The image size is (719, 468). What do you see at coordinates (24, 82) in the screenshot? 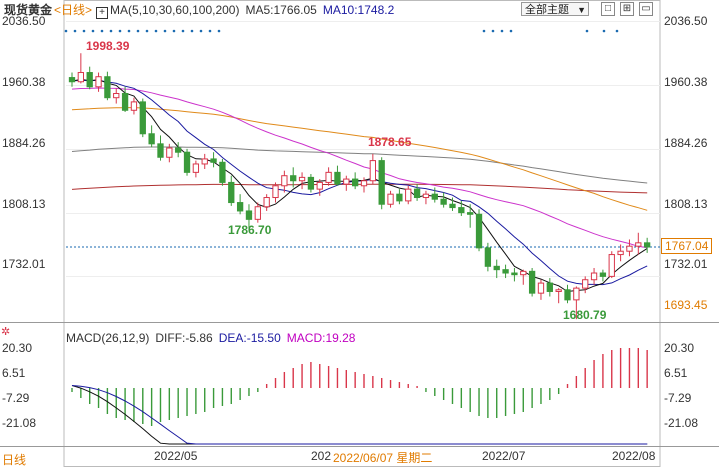
I see `price-axis-tick-left: 1960.38` at bounding box center [24, 82].